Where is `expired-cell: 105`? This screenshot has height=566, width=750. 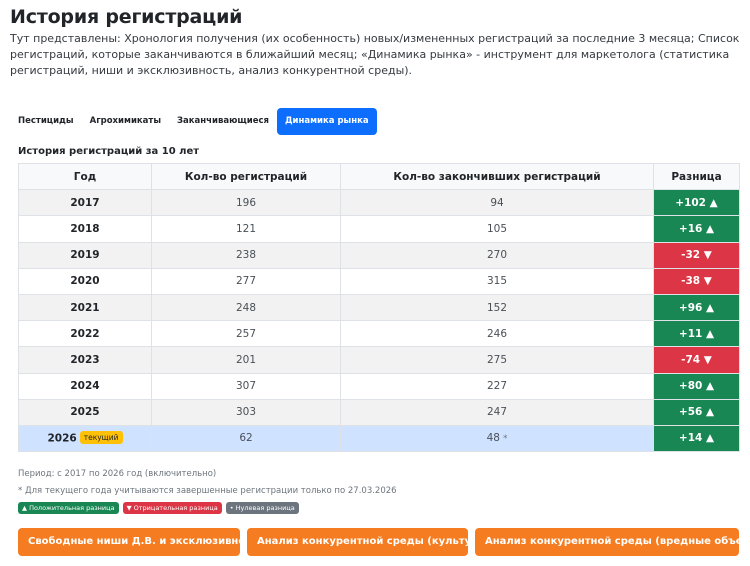
expired-cell: 105 is located at coordinates (497, 229).